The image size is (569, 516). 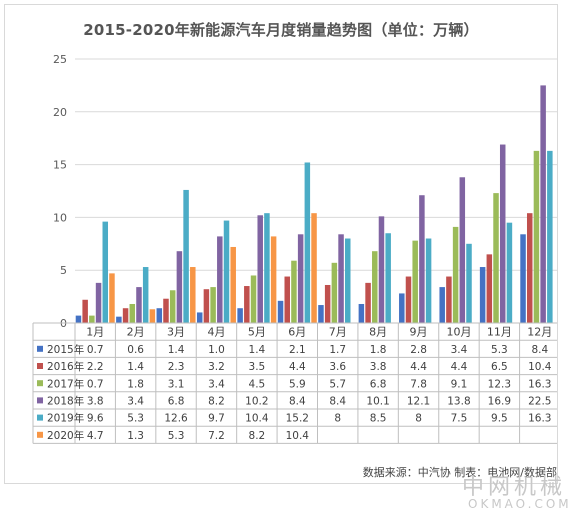 I want to click on x-tick-label: 5月, so click(x=257, y=332).